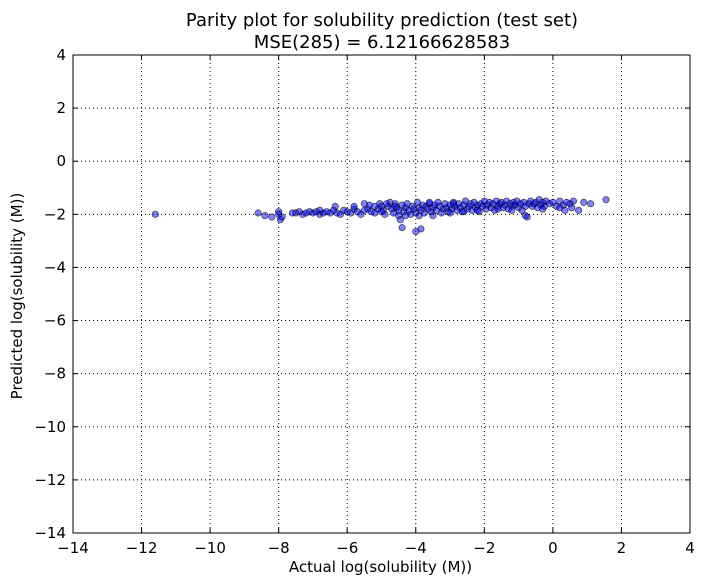 The width and height of the screenshot is (704, 586). Describe the element at coordinates (484, 548) in the screenshot. I see `x-tick-label: −2` at that location.